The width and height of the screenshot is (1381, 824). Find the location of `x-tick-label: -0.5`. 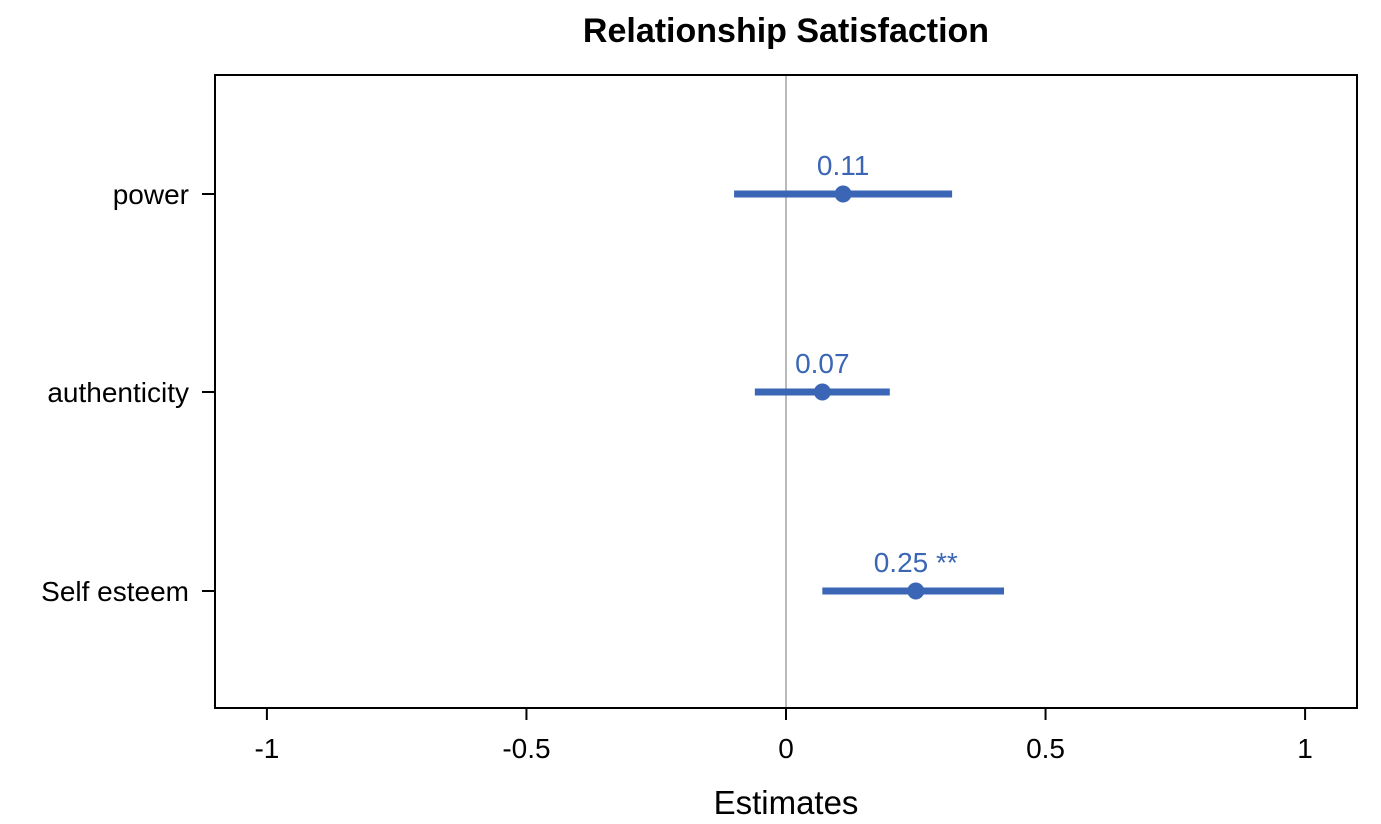

x-tick-label: -0.5 is located at coordinates (526, 748).